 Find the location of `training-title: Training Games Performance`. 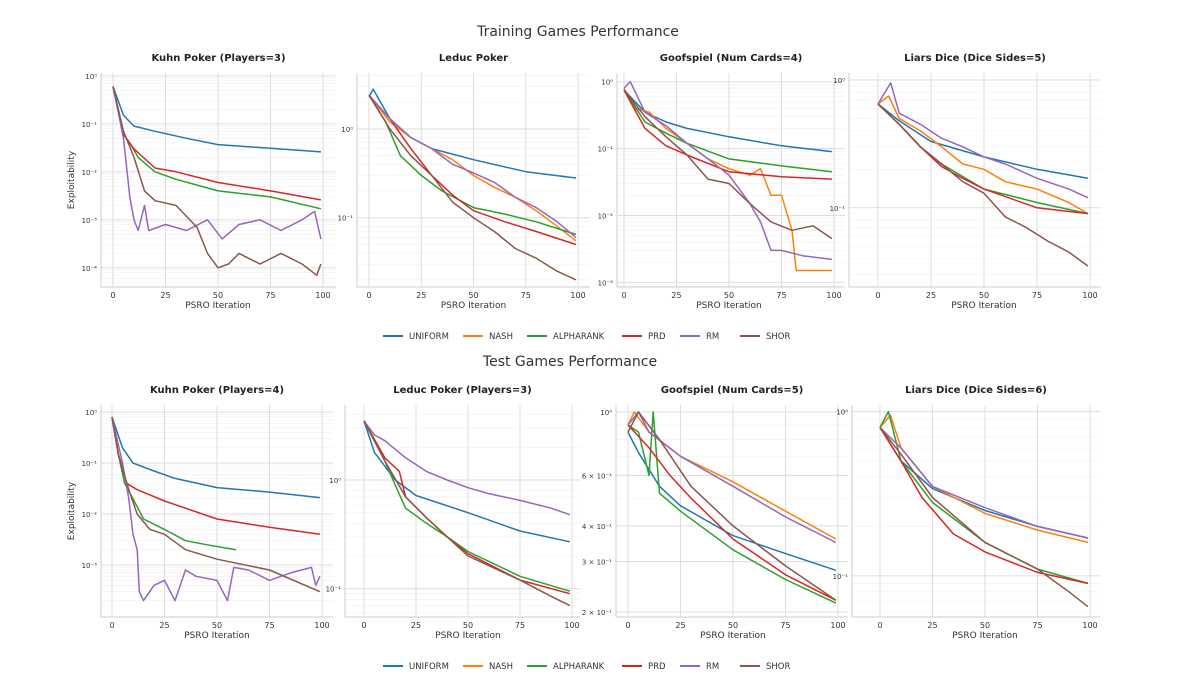

training-title: Training Games Performance is located at coordinates (577, 32).